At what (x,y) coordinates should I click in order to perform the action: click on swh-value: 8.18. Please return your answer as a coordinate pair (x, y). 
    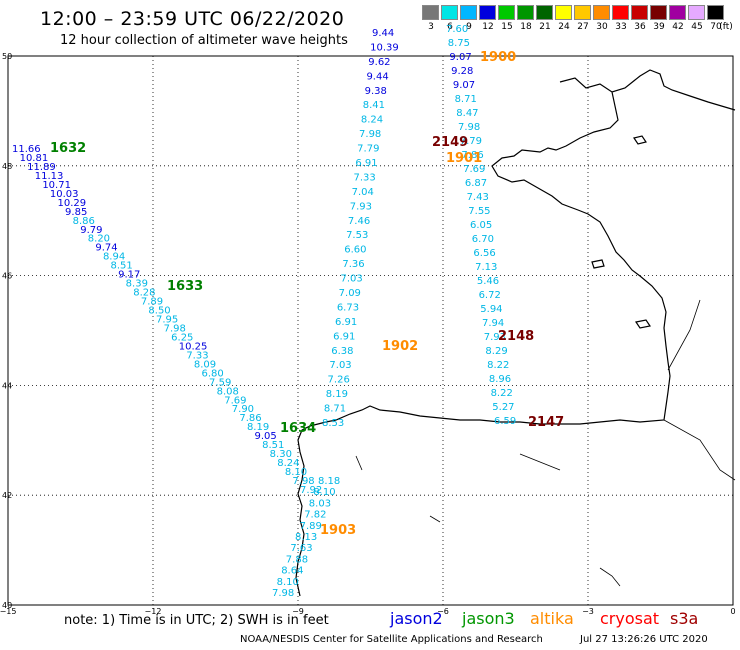
    Looking at the image, I should click on (329, 481).